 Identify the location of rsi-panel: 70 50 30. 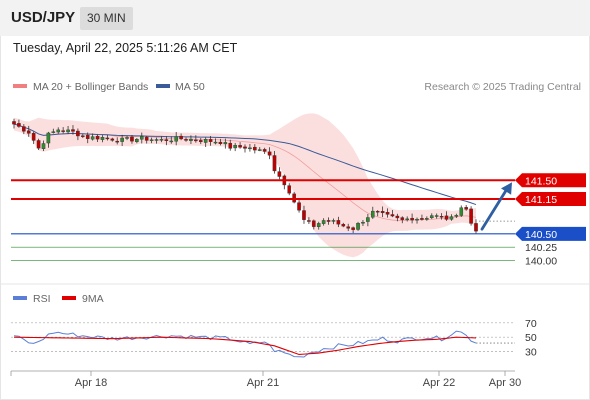
(274, 338).